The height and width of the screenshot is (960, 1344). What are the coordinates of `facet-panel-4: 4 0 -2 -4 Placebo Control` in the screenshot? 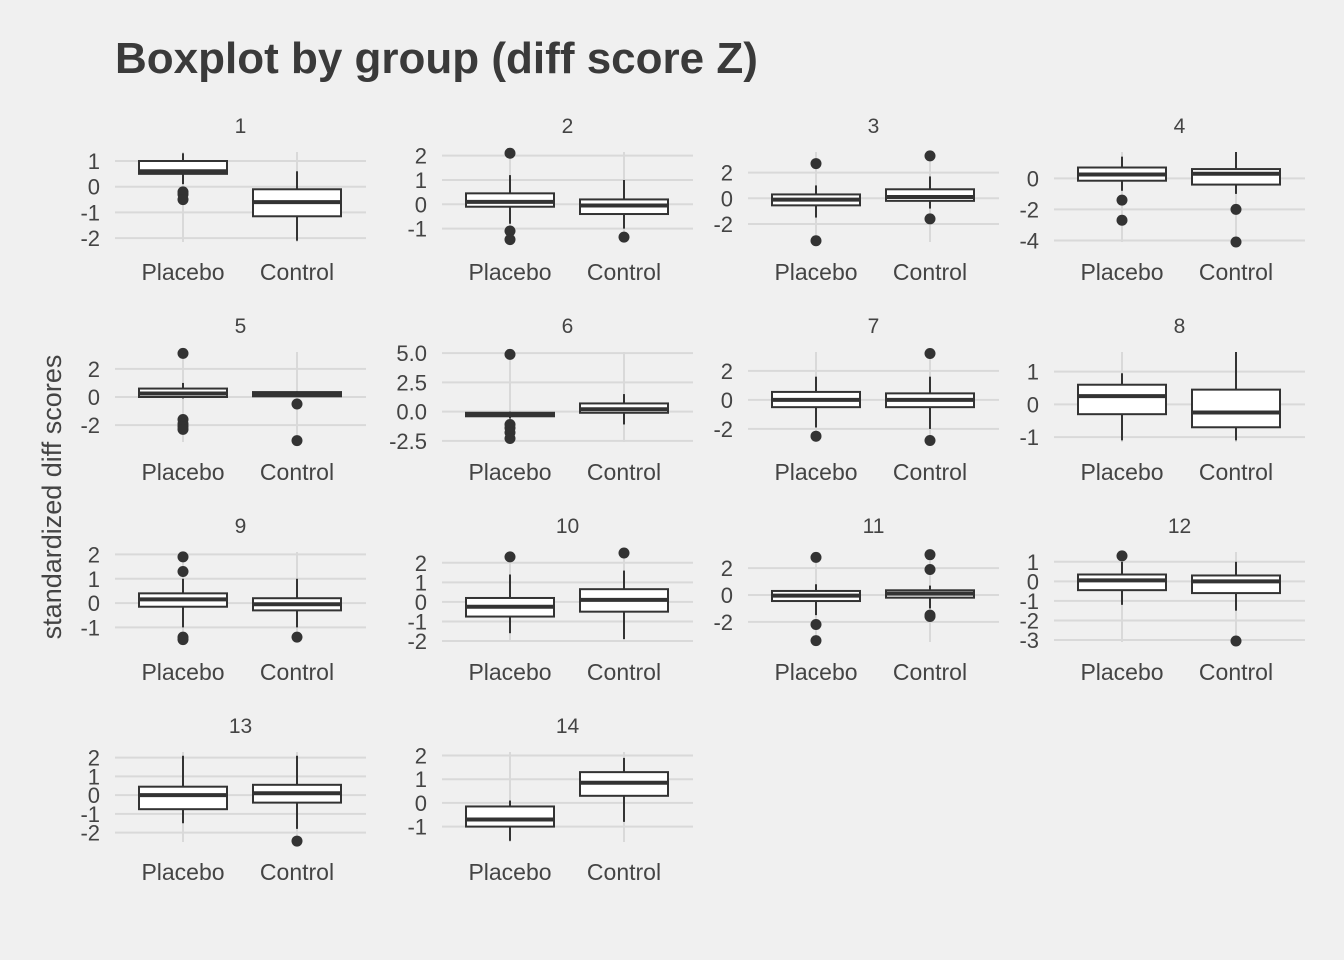 It's located at (1162, 200).